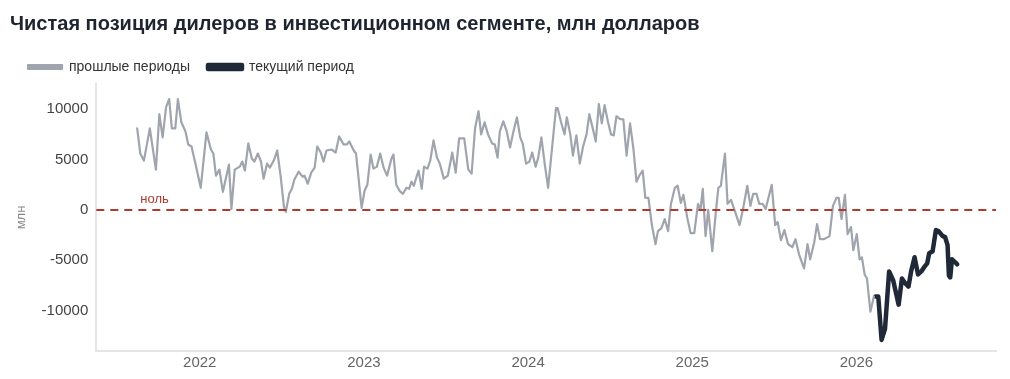 This screenshot has height=379, width=1010. I want to click on y-tick-label: -10000, so click(65, 309).